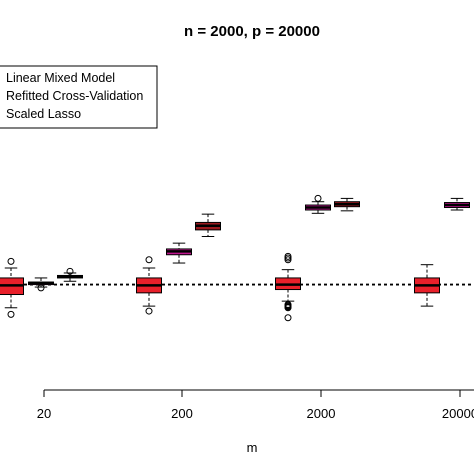  What do you see at coordinates (321, 413) in the screenshot?
I see `x-tick-label-2000: 2000` at bounding box center [321, 413].